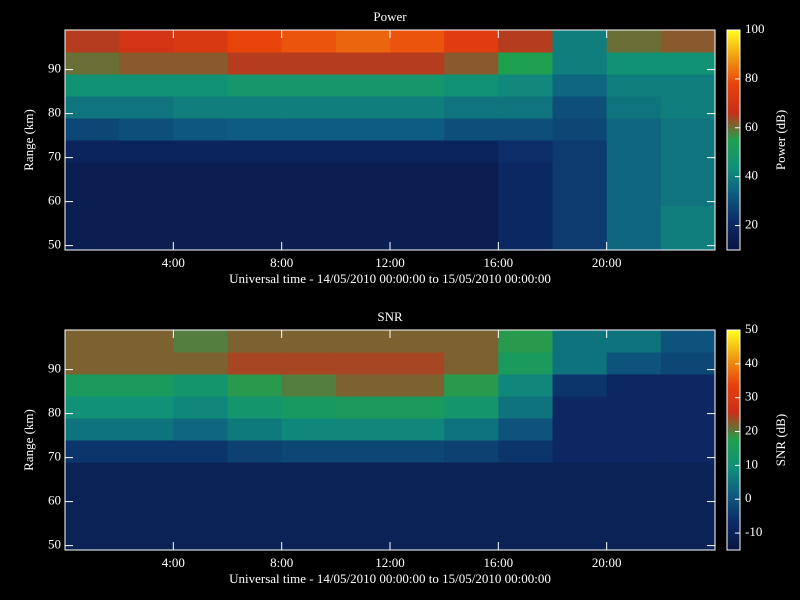 Image resolution: width=800 pixels, height=600 pixels. I want to click on y-tick-label: 90, so click(54, 68).